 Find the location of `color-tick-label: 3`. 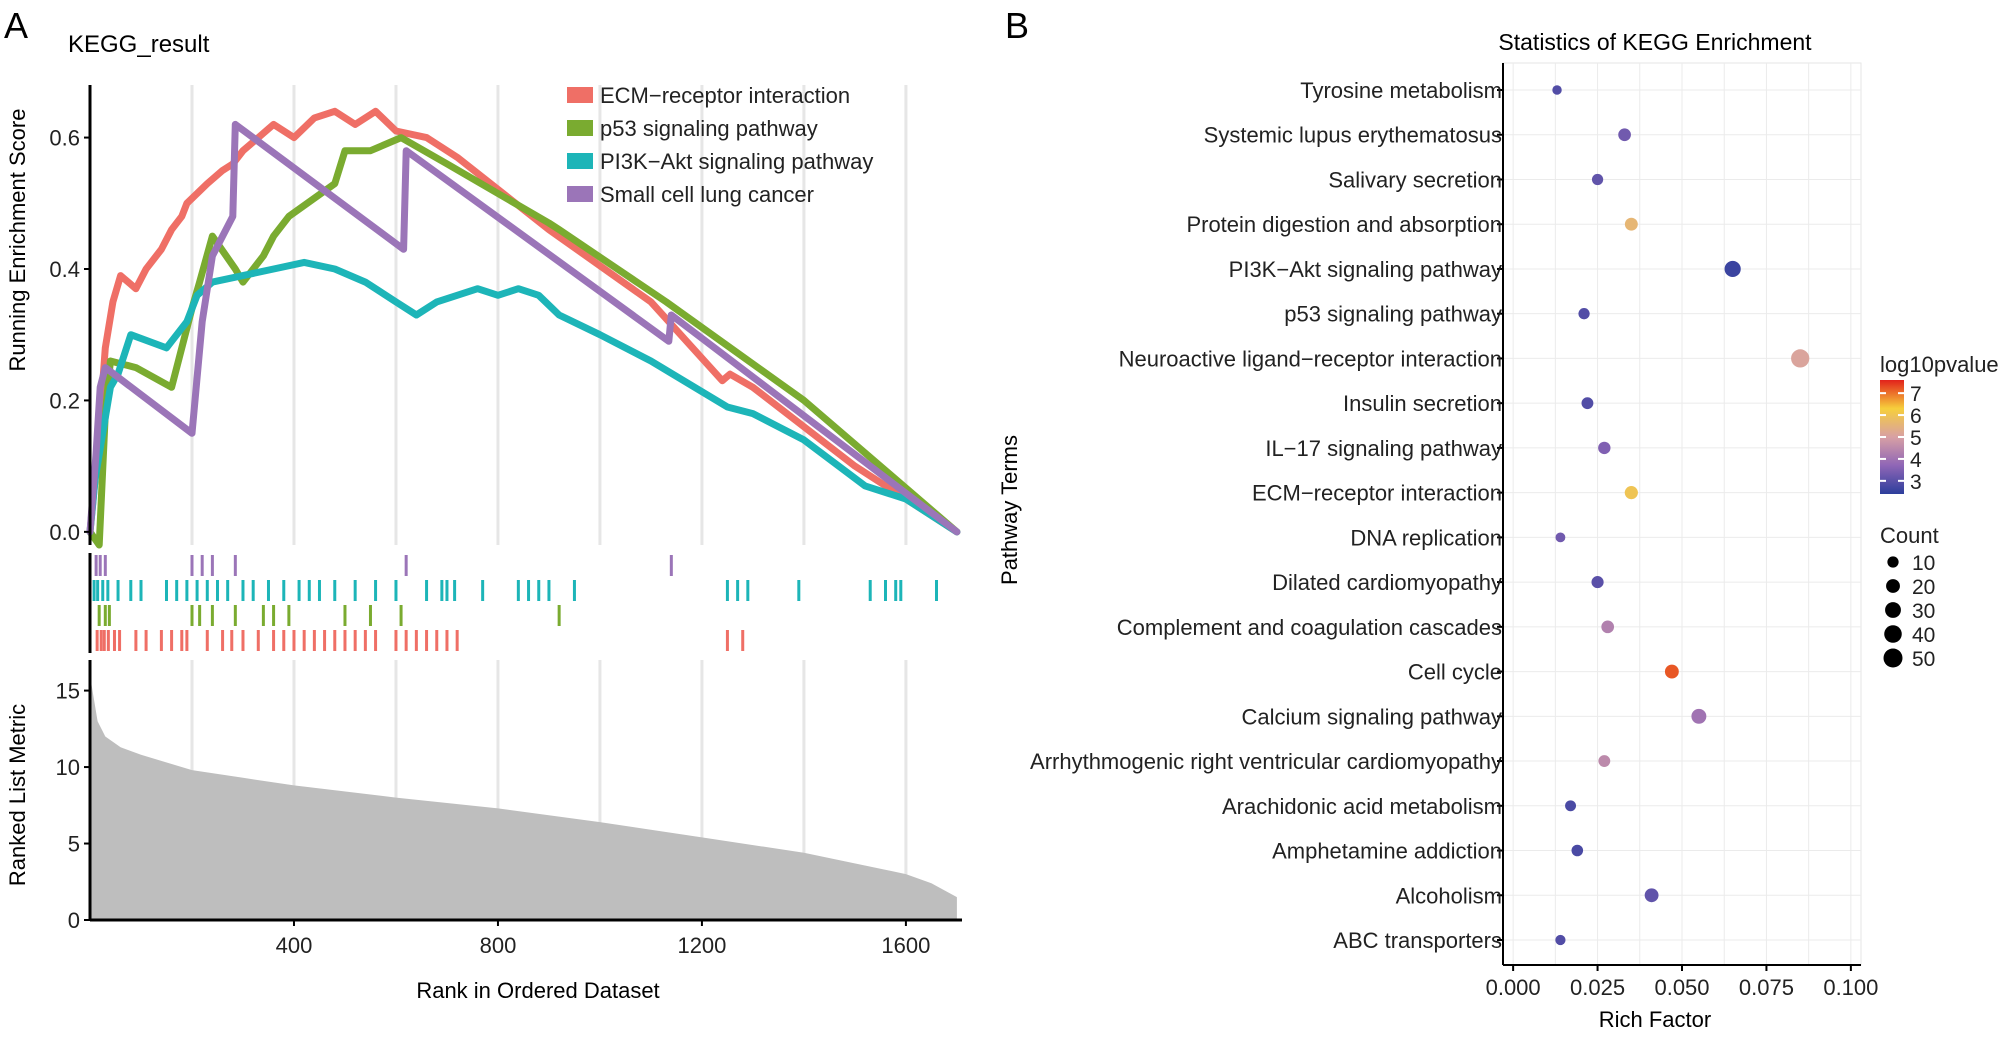

color-tick-label: 3 is located at coordinates (1916, 482).